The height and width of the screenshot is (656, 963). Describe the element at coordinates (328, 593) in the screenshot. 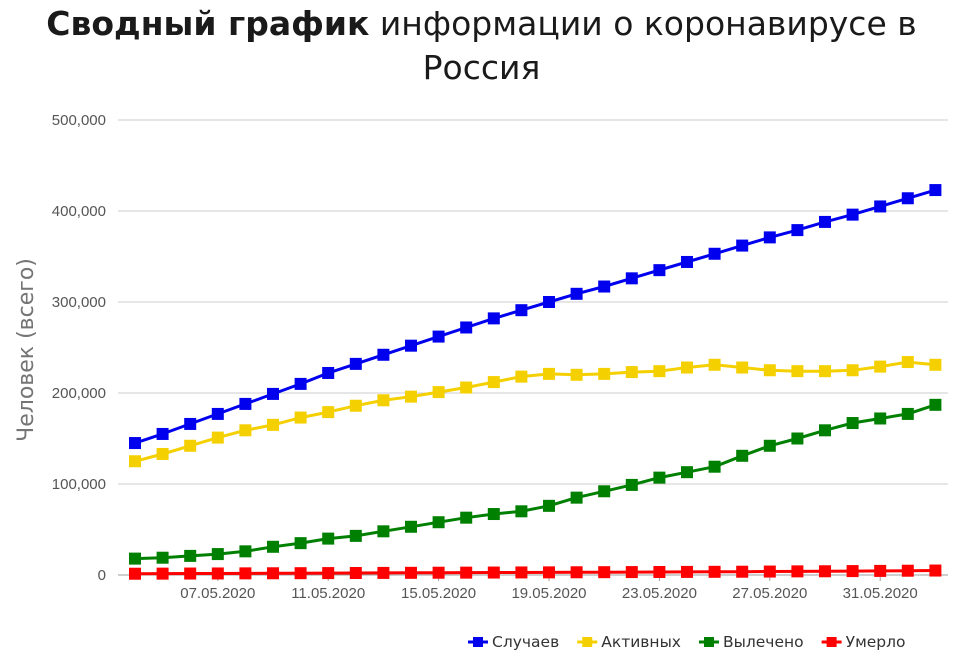

I see `x-tick-label: 11.05.2020` at that location.